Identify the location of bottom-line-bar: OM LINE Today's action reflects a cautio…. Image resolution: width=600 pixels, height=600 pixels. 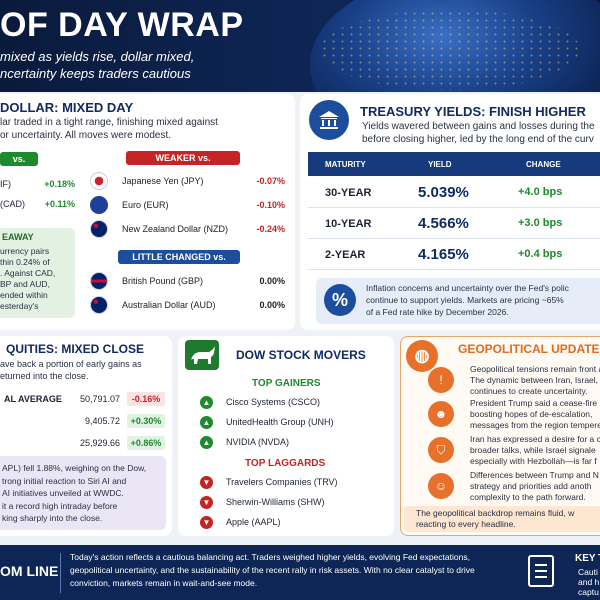
(300, 572).